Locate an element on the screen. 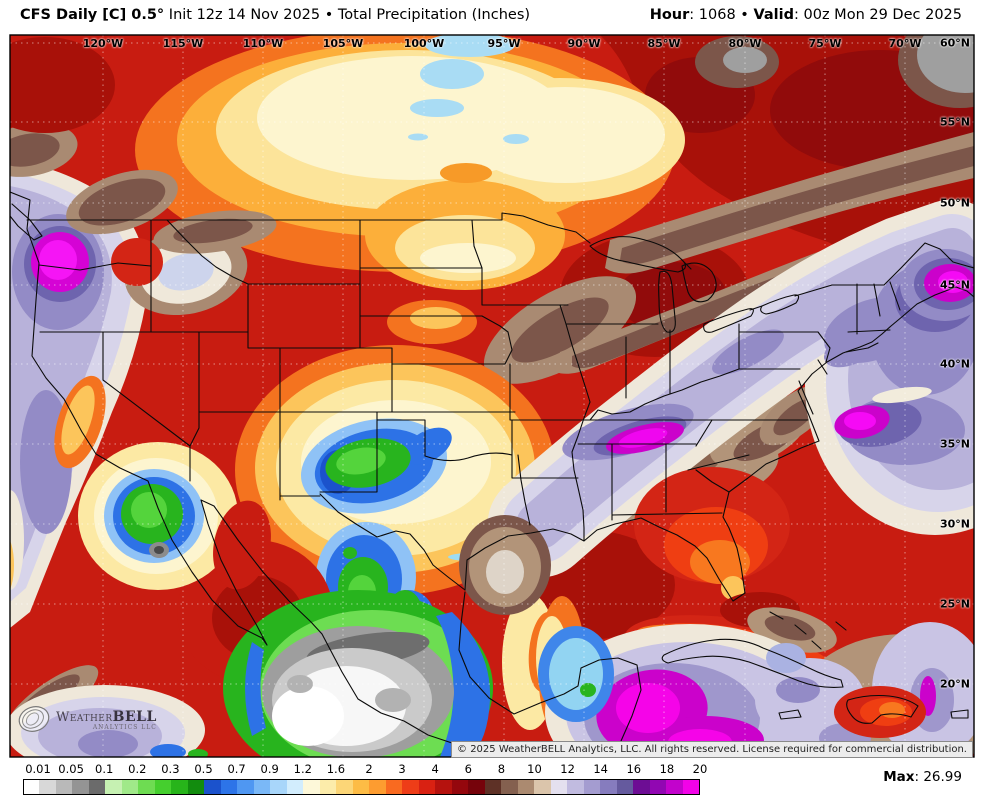  lon-label: 110°W is located at coordinates (263, 43).